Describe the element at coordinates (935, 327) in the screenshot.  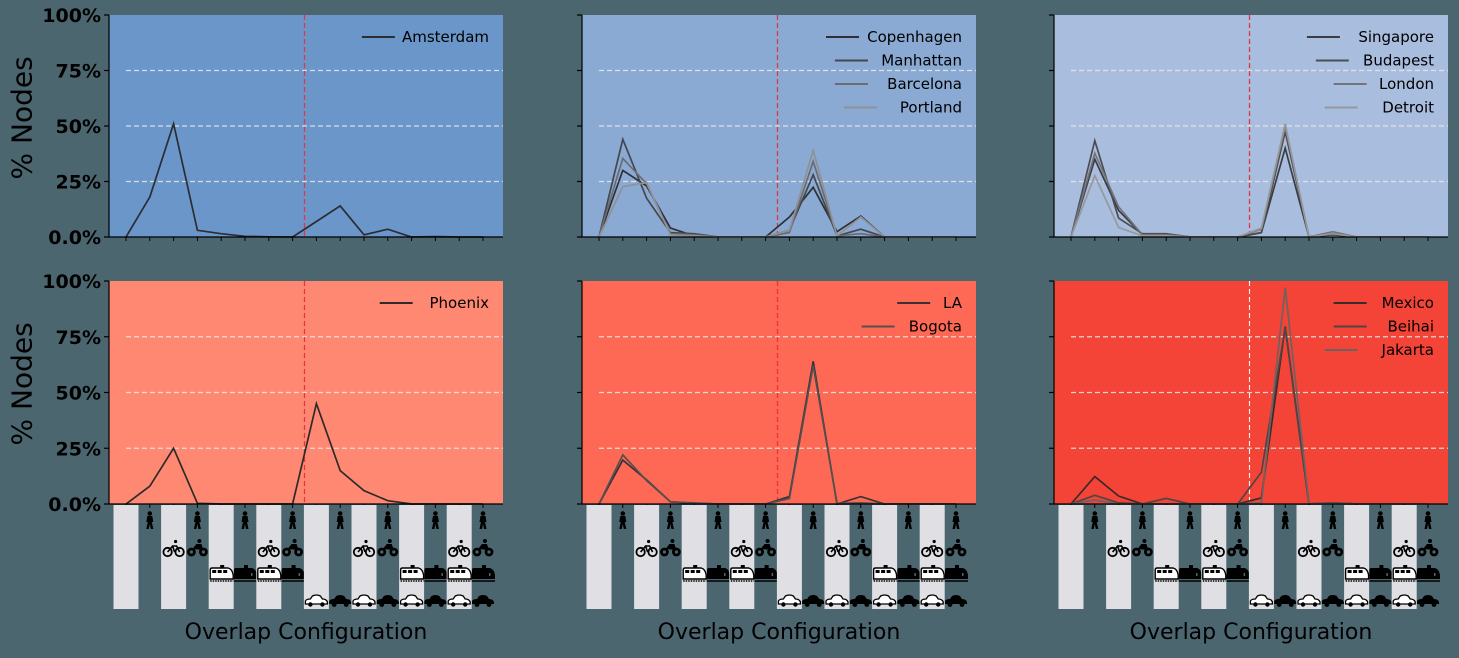
I see `legend-label-bogota: Bogota` at that location.